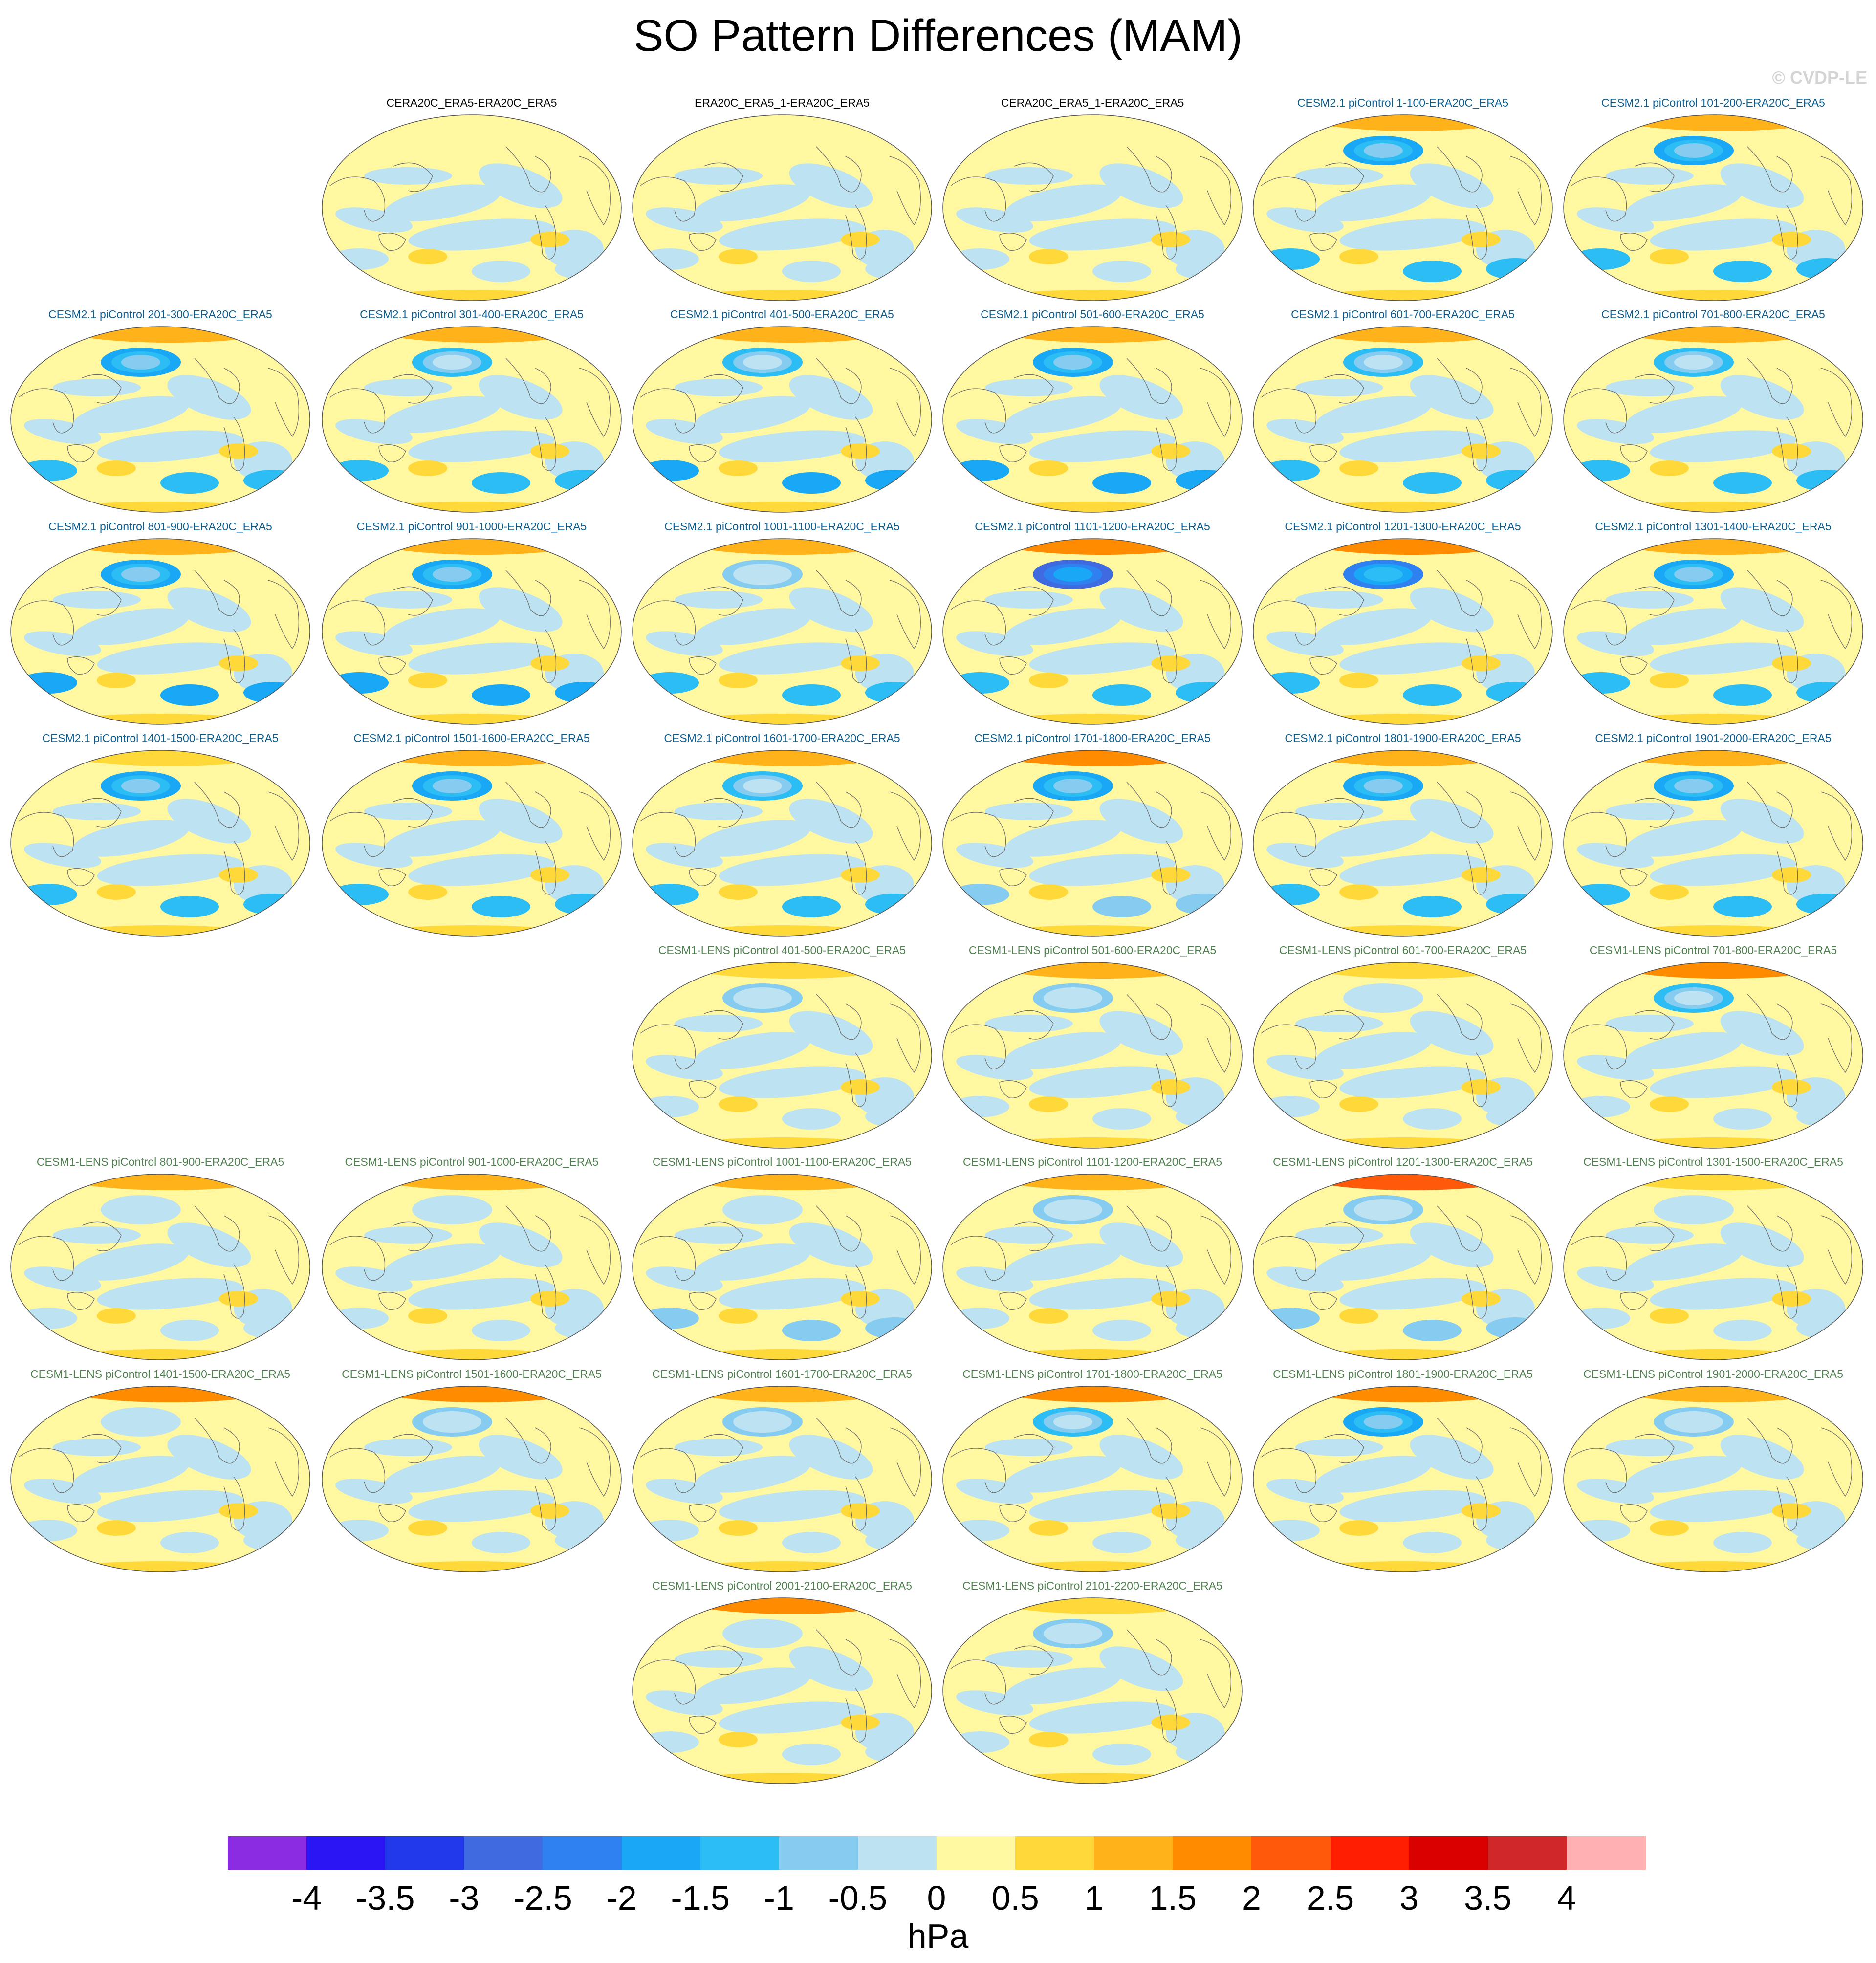 The width and height of the screenshot is (1876, 1963). What do you see at coordinates (1402, 834) in the screenshot?
I see `map-panel: CESM2.1 piControl 1801-1900-ERA20C_ERA5` at bounding box center [1402, 834].